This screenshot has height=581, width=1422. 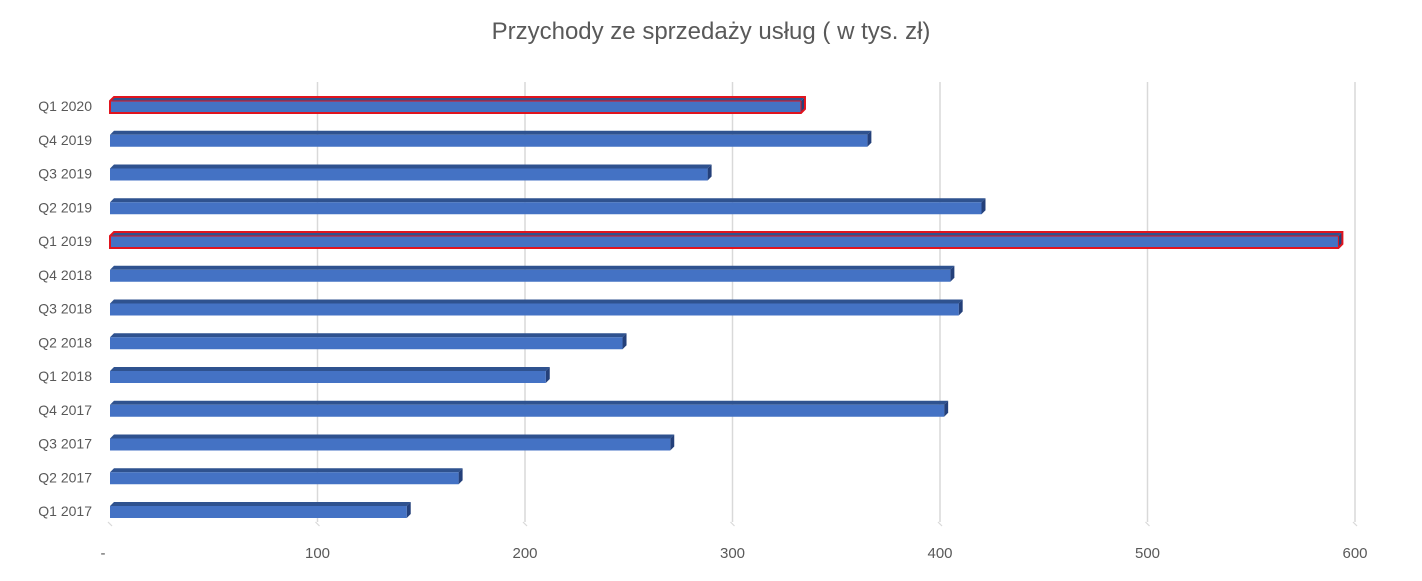 What do you see at coordinates (65, 140) in the screenshot?
I see `category-label: Q4 2019` at bounding box center [65, 140].